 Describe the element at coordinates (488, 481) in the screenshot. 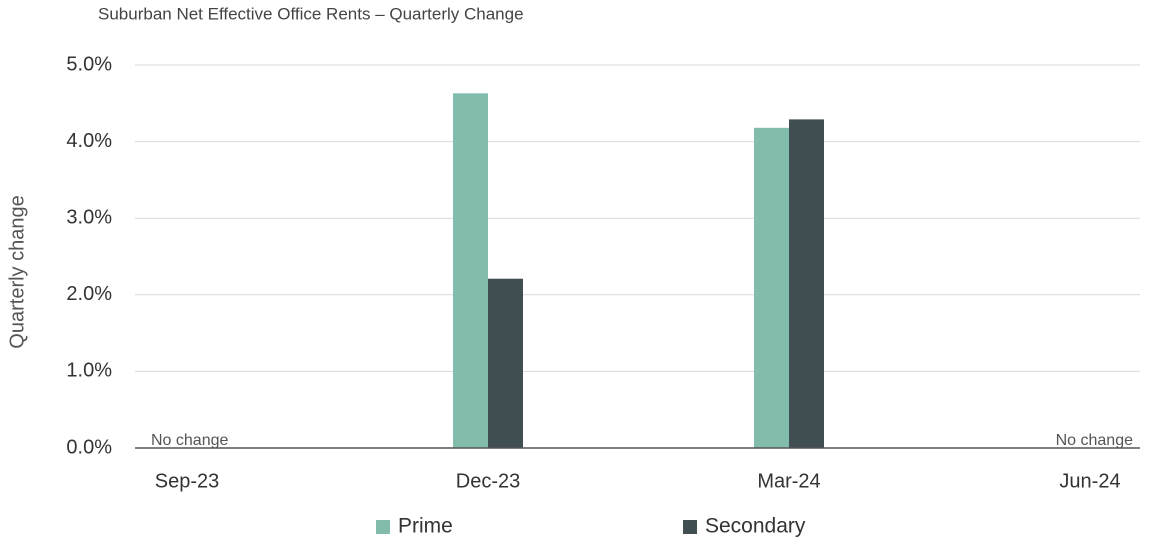

I see `x-tick-label: Dec-23` at that location.